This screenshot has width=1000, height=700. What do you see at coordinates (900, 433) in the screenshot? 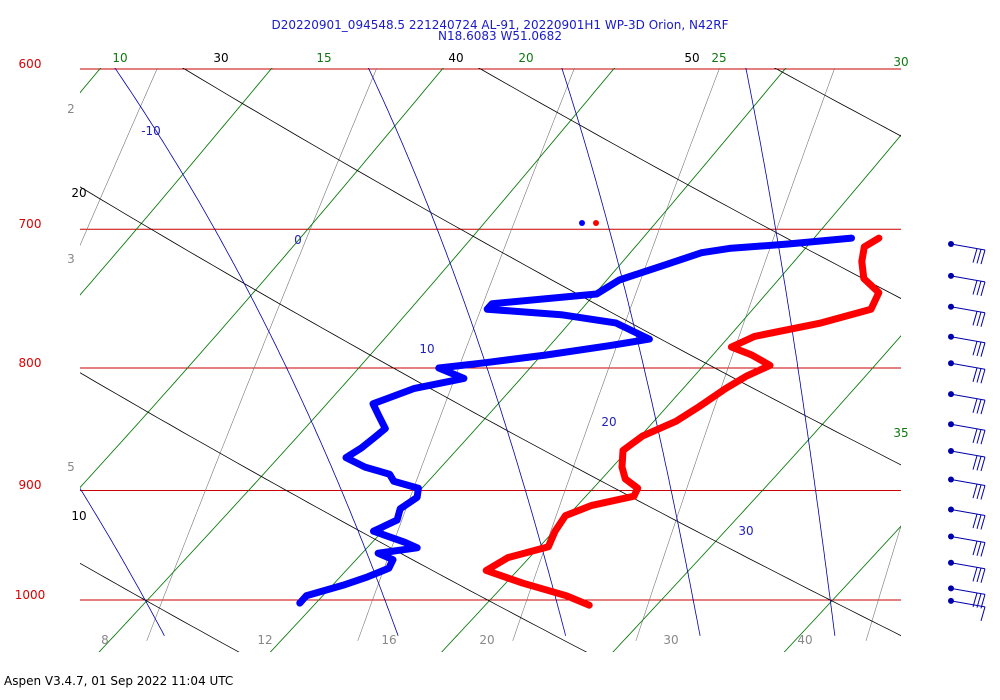
I see `isotherm-label-35: 35` at bounding box center [900, 433].